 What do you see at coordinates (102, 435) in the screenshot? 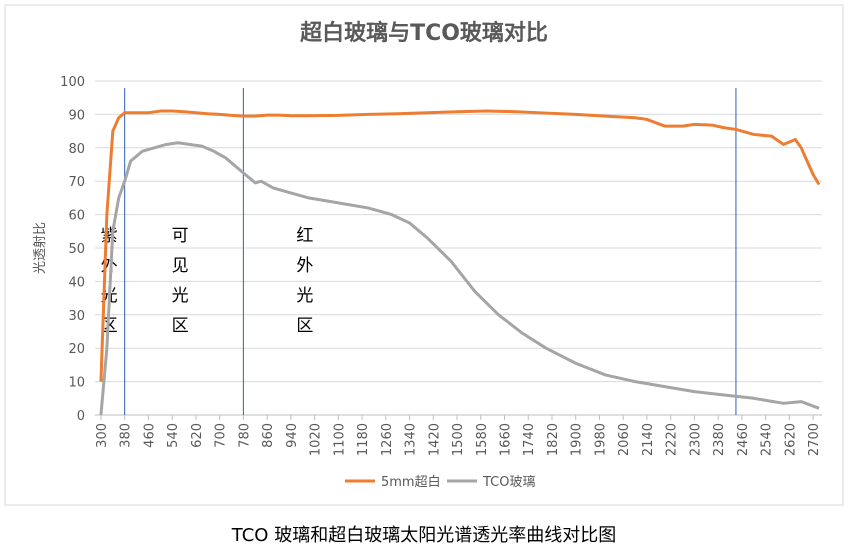
I see `x-tick-label: 300` at bounding box center [102, 435].